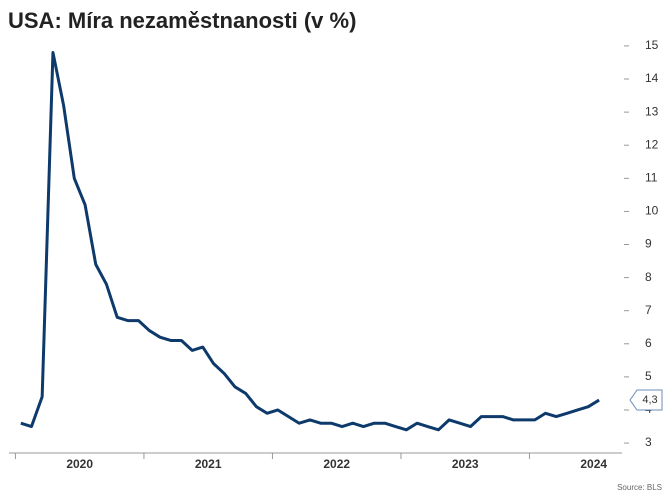  What do you see at coordinates (648, 343) in the screenshot?
I see `y-tick-label: 6` at bounding box center [648, 343].